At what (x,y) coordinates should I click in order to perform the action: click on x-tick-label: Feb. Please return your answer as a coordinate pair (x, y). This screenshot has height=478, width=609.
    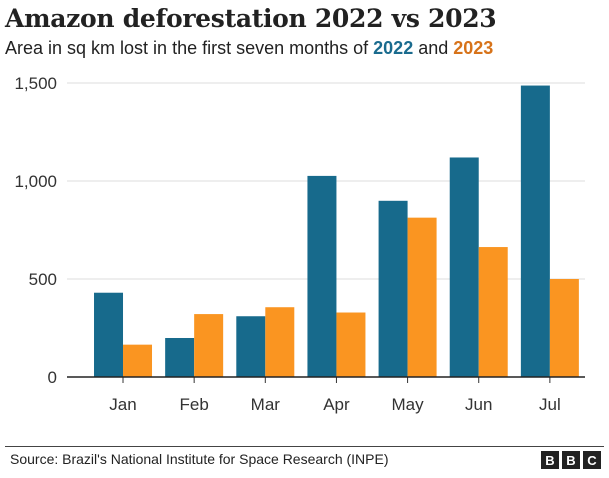
    Looking at the image, I should click on (194, 404).